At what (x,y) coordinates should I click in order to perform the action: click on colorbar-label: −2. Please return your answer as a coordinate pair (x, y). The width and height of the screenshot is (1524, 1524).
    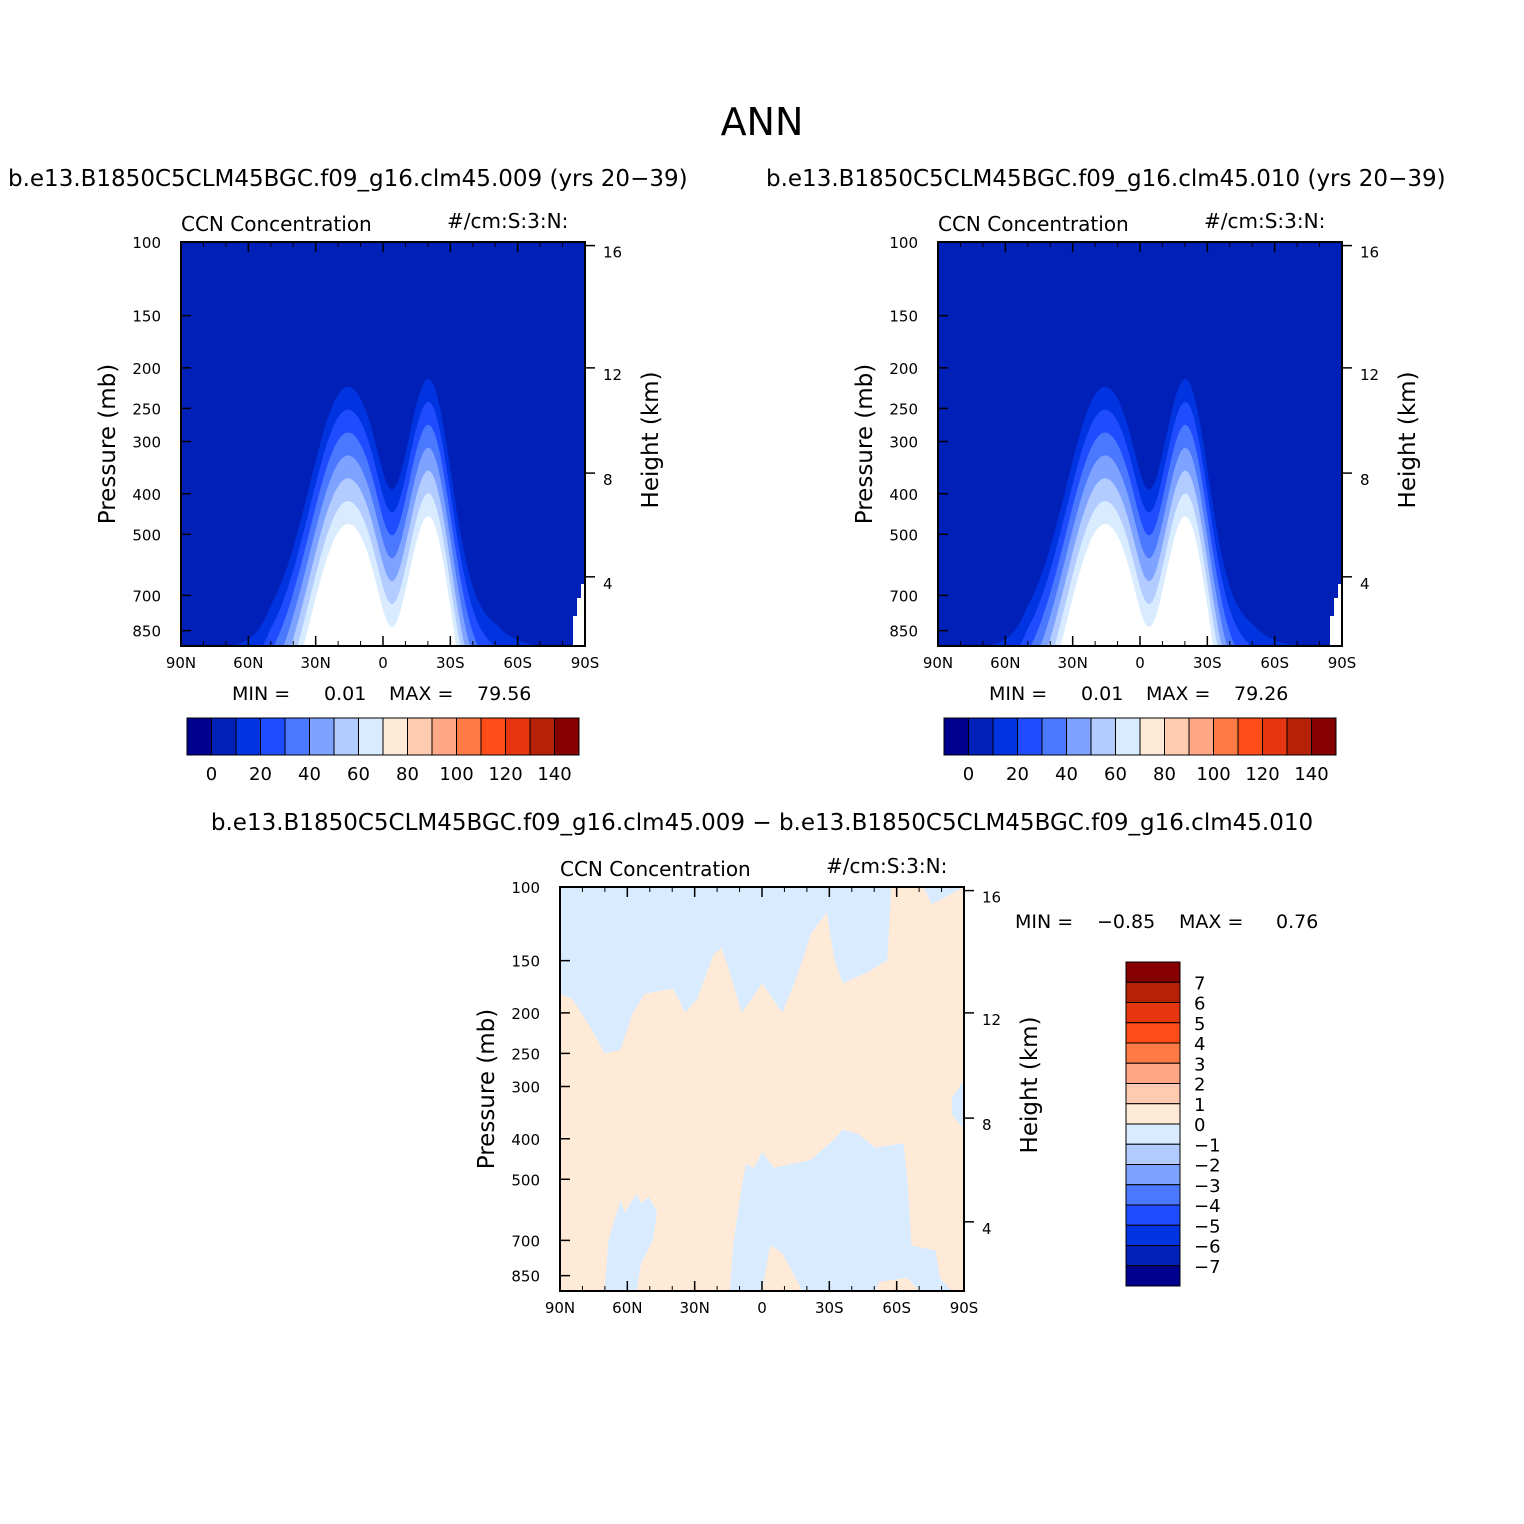
    Looking at the image, I should click on (1207, 1166).